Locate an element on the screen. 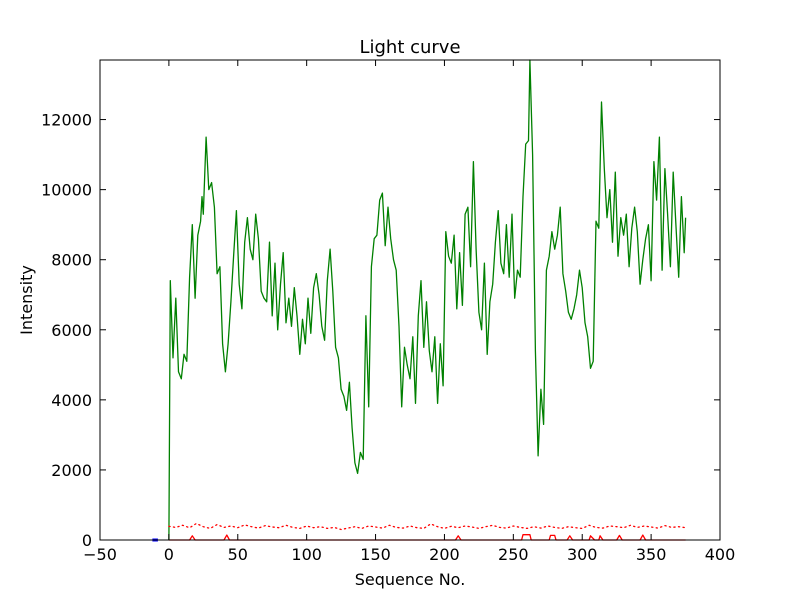 This screenshot has width=800, height=600. y-tick-label: 8000 is located at coordinates (71, 260).